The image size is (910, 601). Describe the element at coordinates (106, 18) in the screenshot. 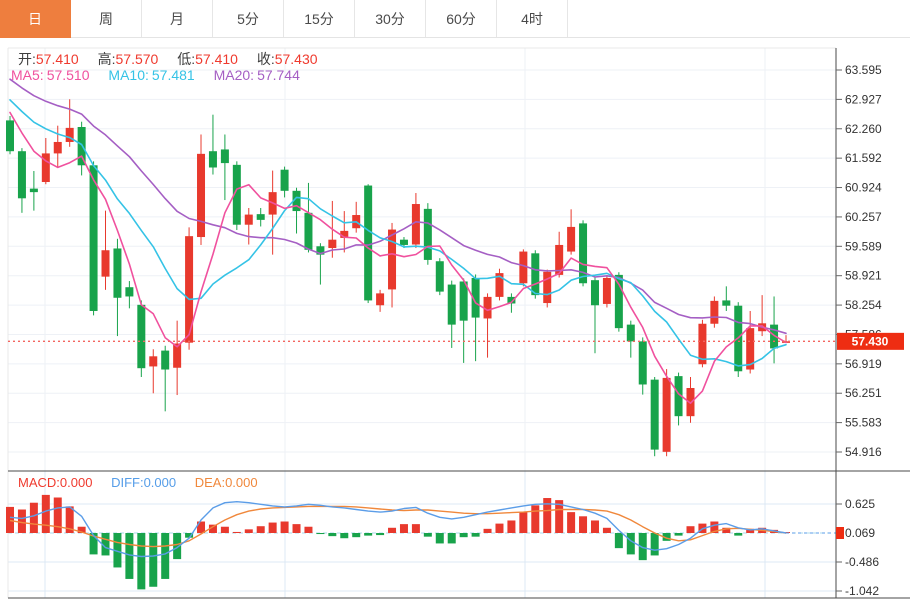

I see `tab-week: 周` at that location.